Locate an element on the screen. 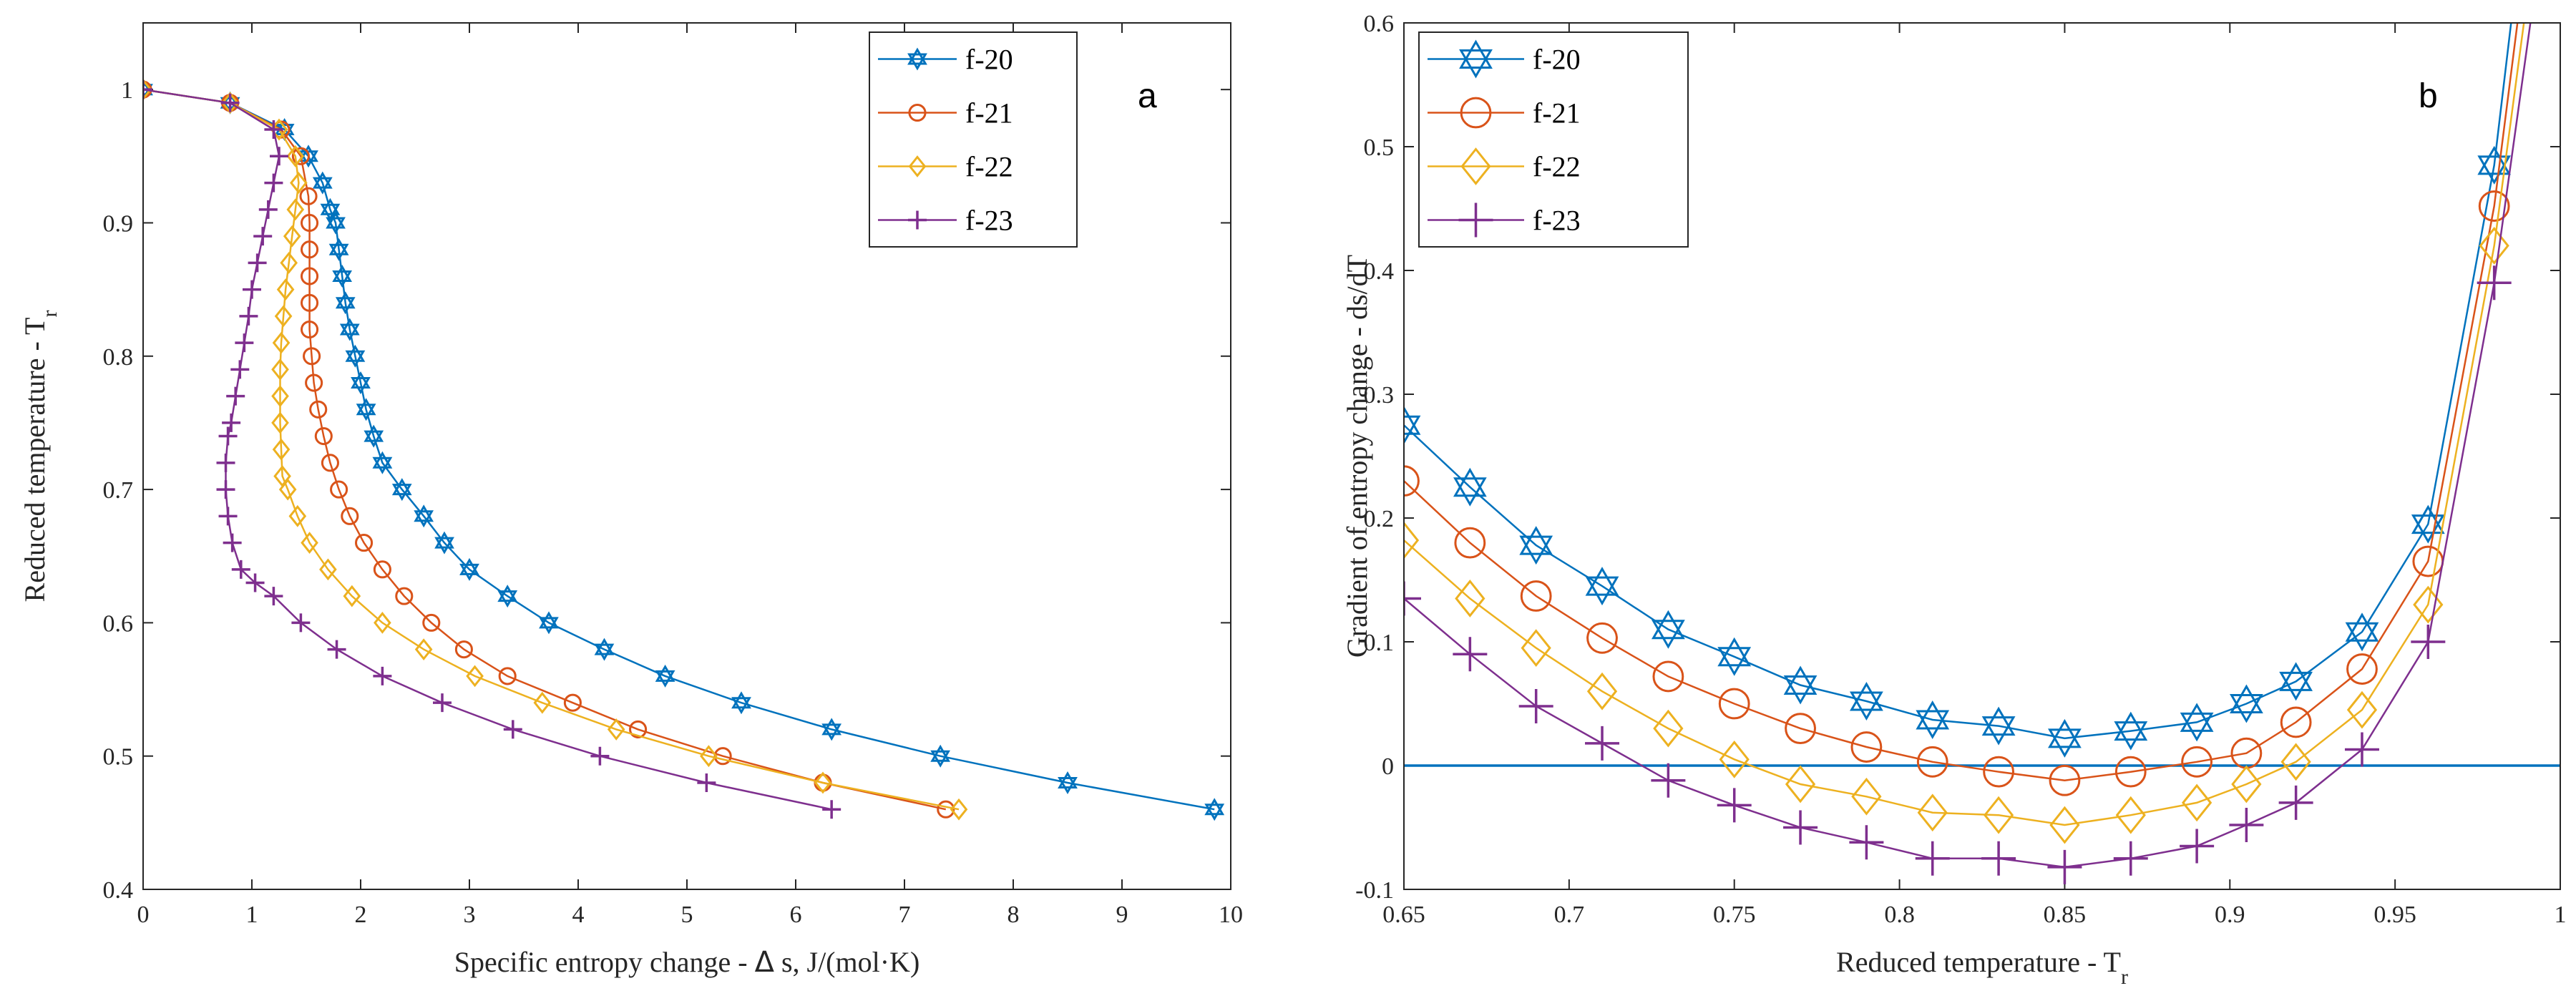  y-tick-label: -0.1 is located at coordinates (1374, 890).